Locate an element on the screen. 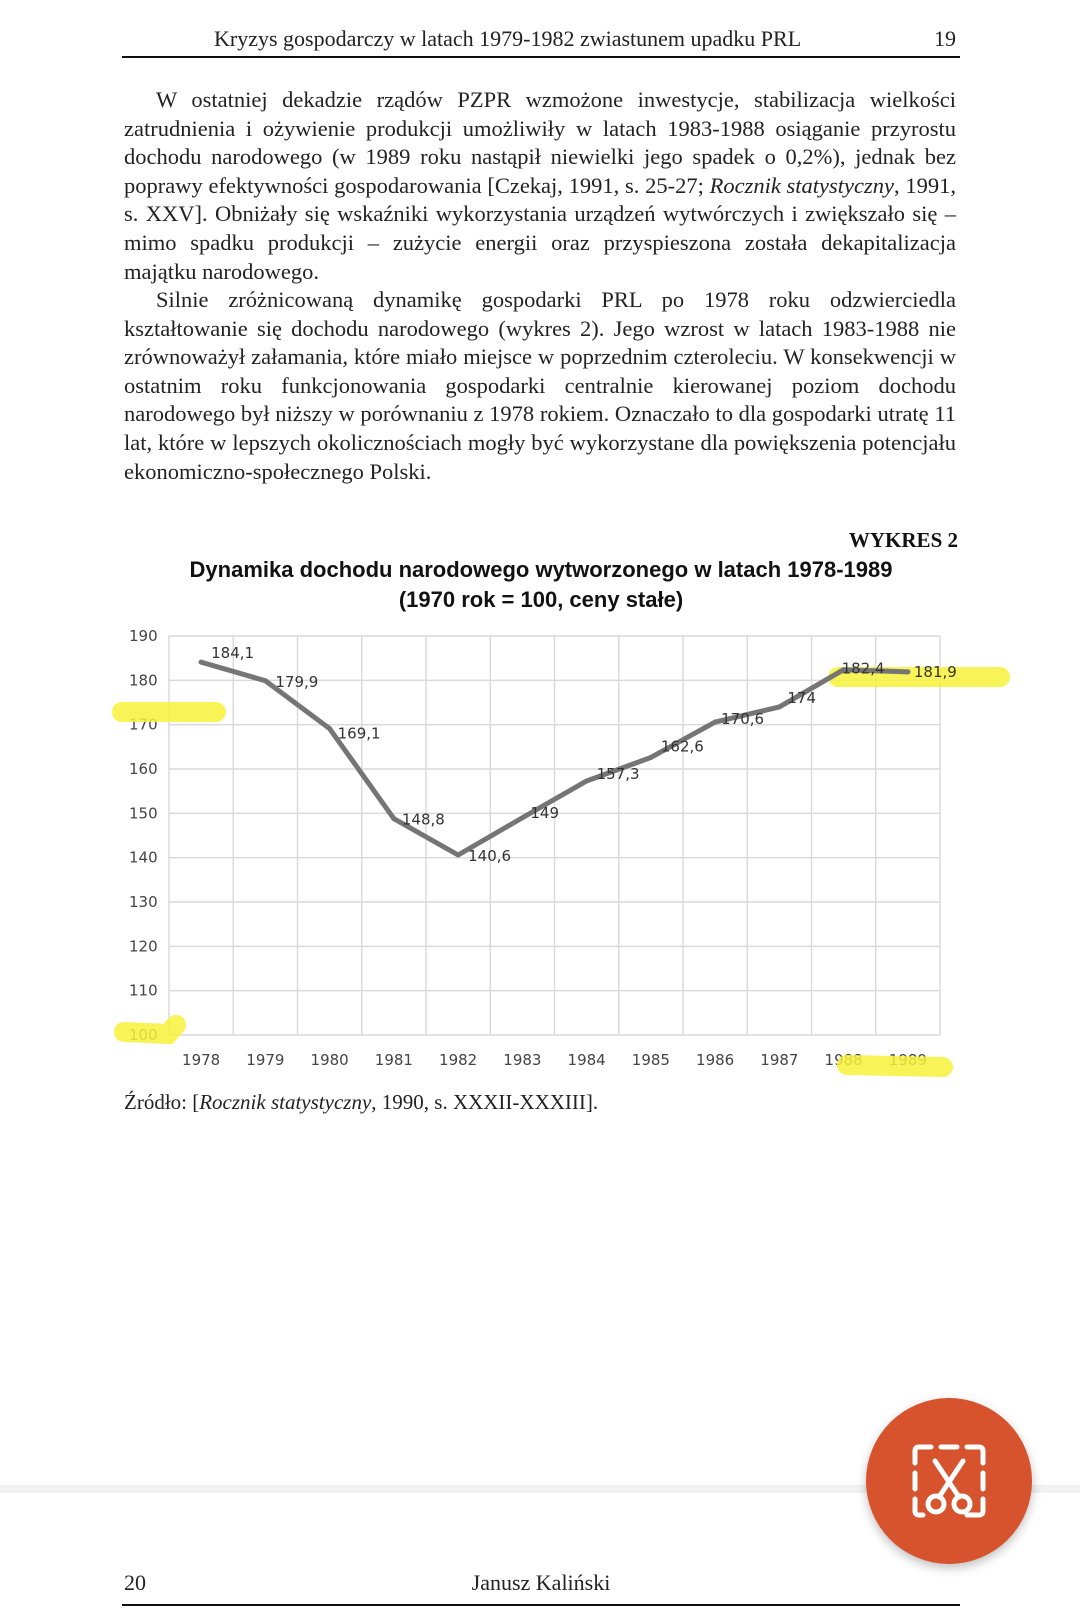  x-tick-label: 1986 is located at coordinates (715, 1060).